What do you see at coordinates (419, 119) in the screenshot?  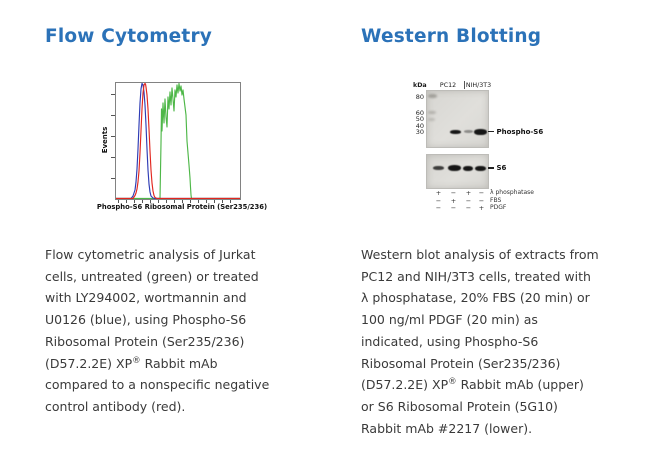 I see `mw-marker-50: 50` at bounding box center [419, 119].